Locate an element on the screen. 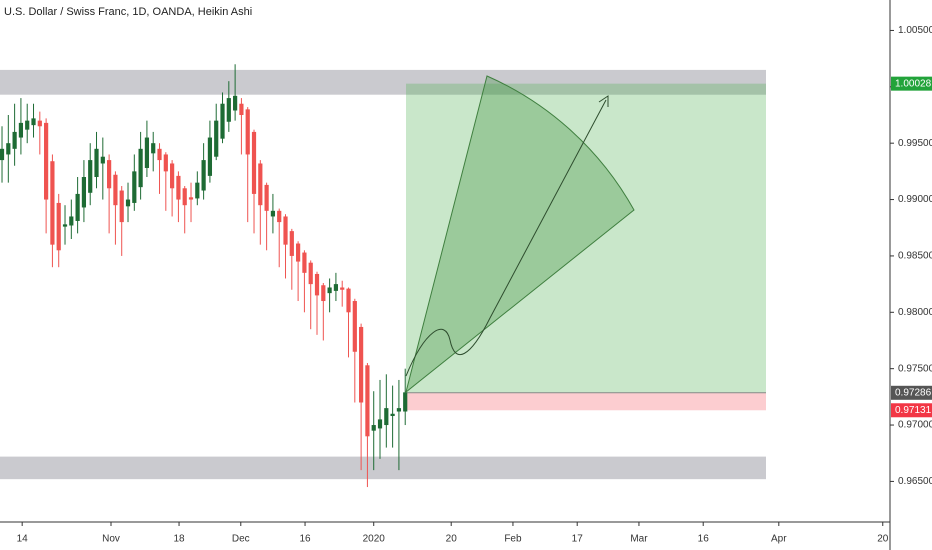 Image resolution: width=932 pixels, height=550 pixels. y-tick-label: 0.98500 is located at coordinates (915, 256).